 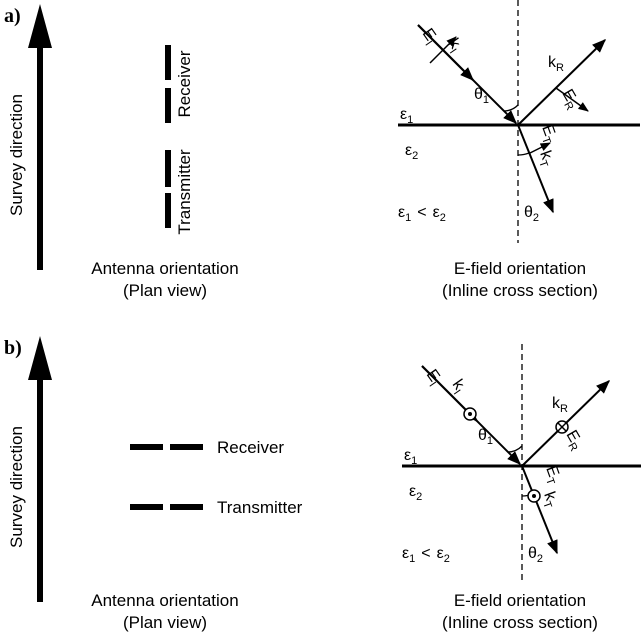 I want to click on panel-label: b), so click(x=13, y=348).